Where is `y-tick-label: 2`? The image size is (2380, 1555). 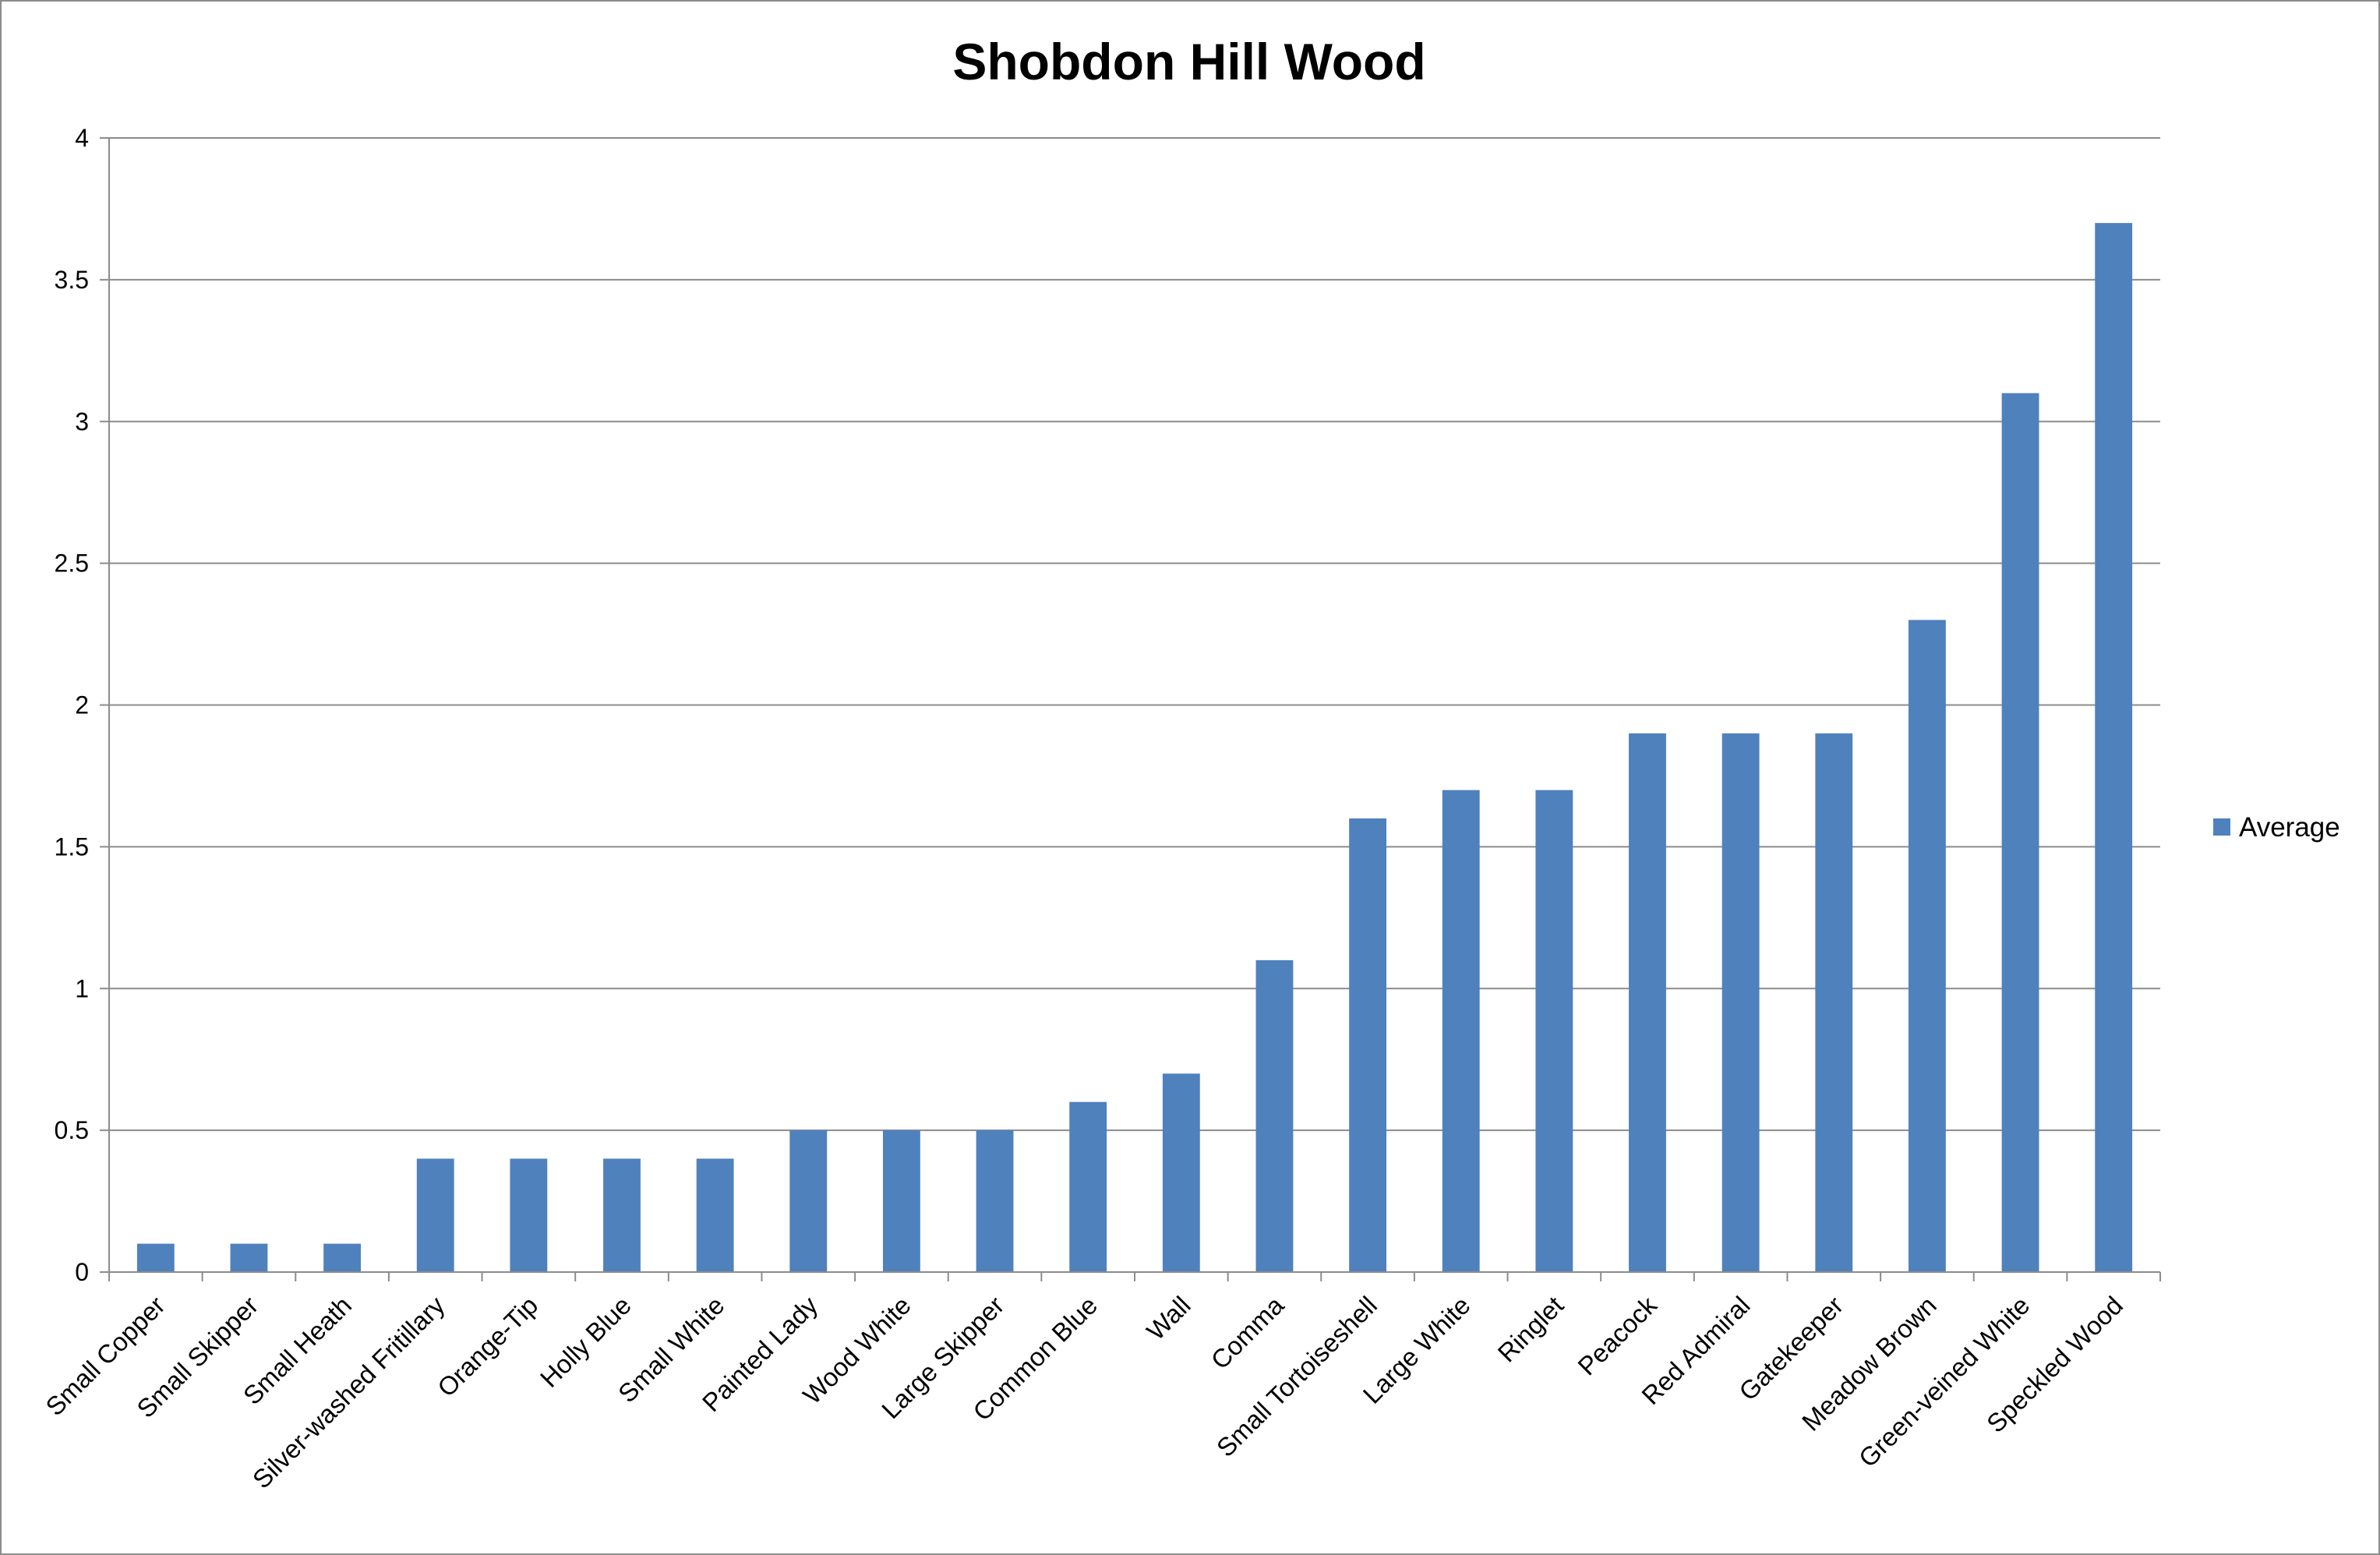
y-tick-label: 2 is located at coordinates (82, 705).